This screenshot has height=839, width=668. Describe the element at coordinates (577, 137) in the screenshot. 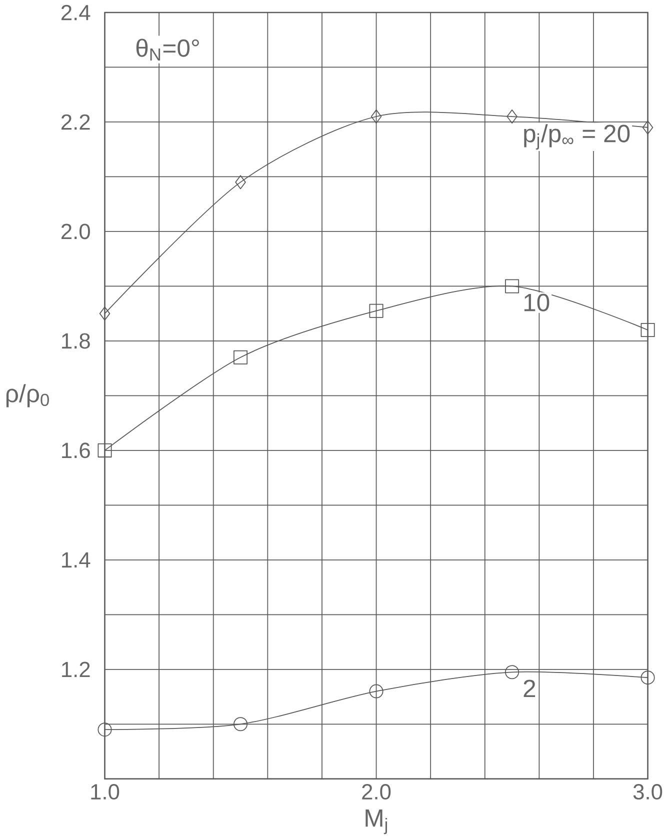

I see `series-label: p$_{j}$/p$_{∞}$ = 20` at that location.